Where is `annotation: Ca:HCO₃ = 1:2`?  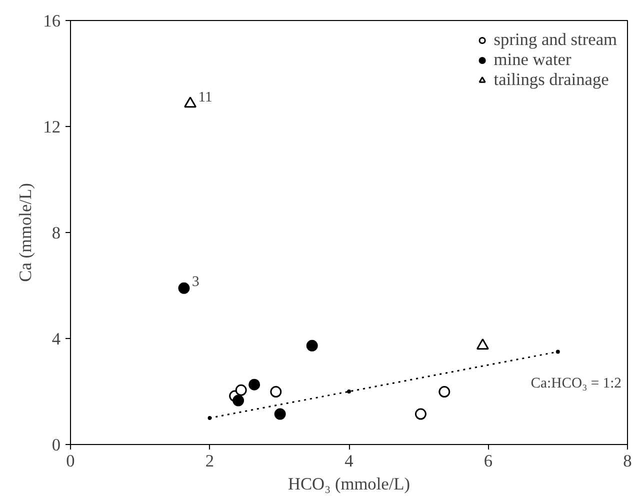
annotation: Ca:HCO₃ = 1:2 is located at coordinates (576, 384).